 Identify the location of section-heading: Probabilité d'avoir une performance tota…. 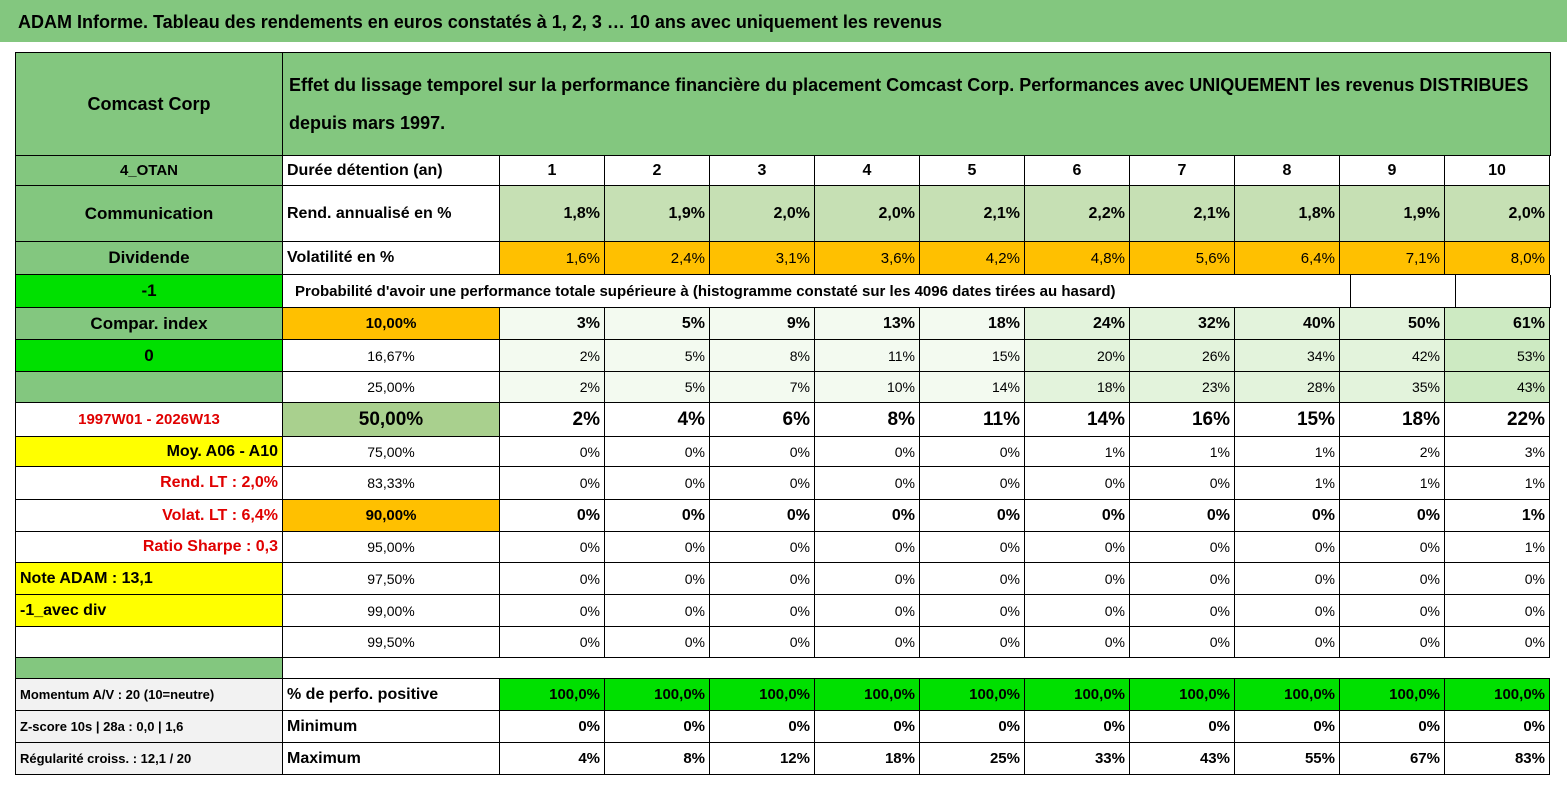
(817, 291).